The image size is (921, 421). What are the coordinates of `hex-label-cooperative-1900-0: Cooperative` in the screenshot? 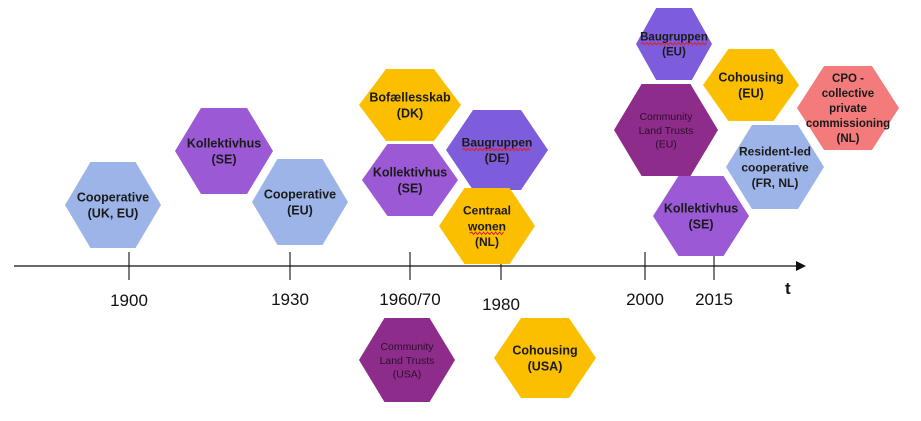 It's located at (113, 197).